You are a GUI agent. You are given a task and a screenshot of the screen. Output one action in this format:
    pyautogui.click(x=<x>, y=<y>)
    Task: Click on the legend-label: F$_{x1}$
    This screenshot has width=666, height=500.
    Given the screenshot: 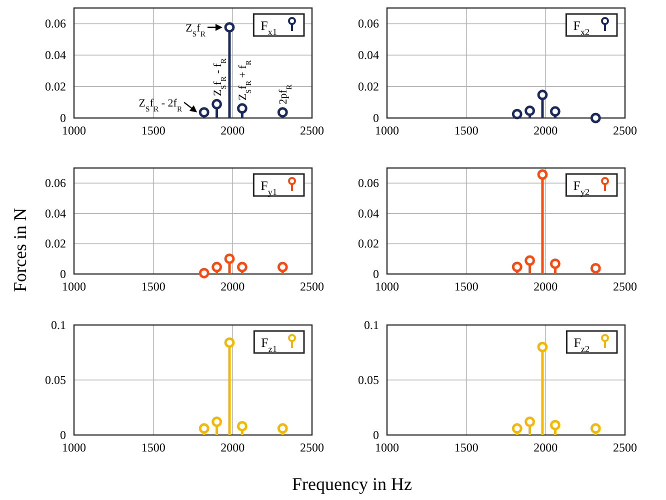 What is the action you would take?
    pyautogui.click(x=268, y=27)
    